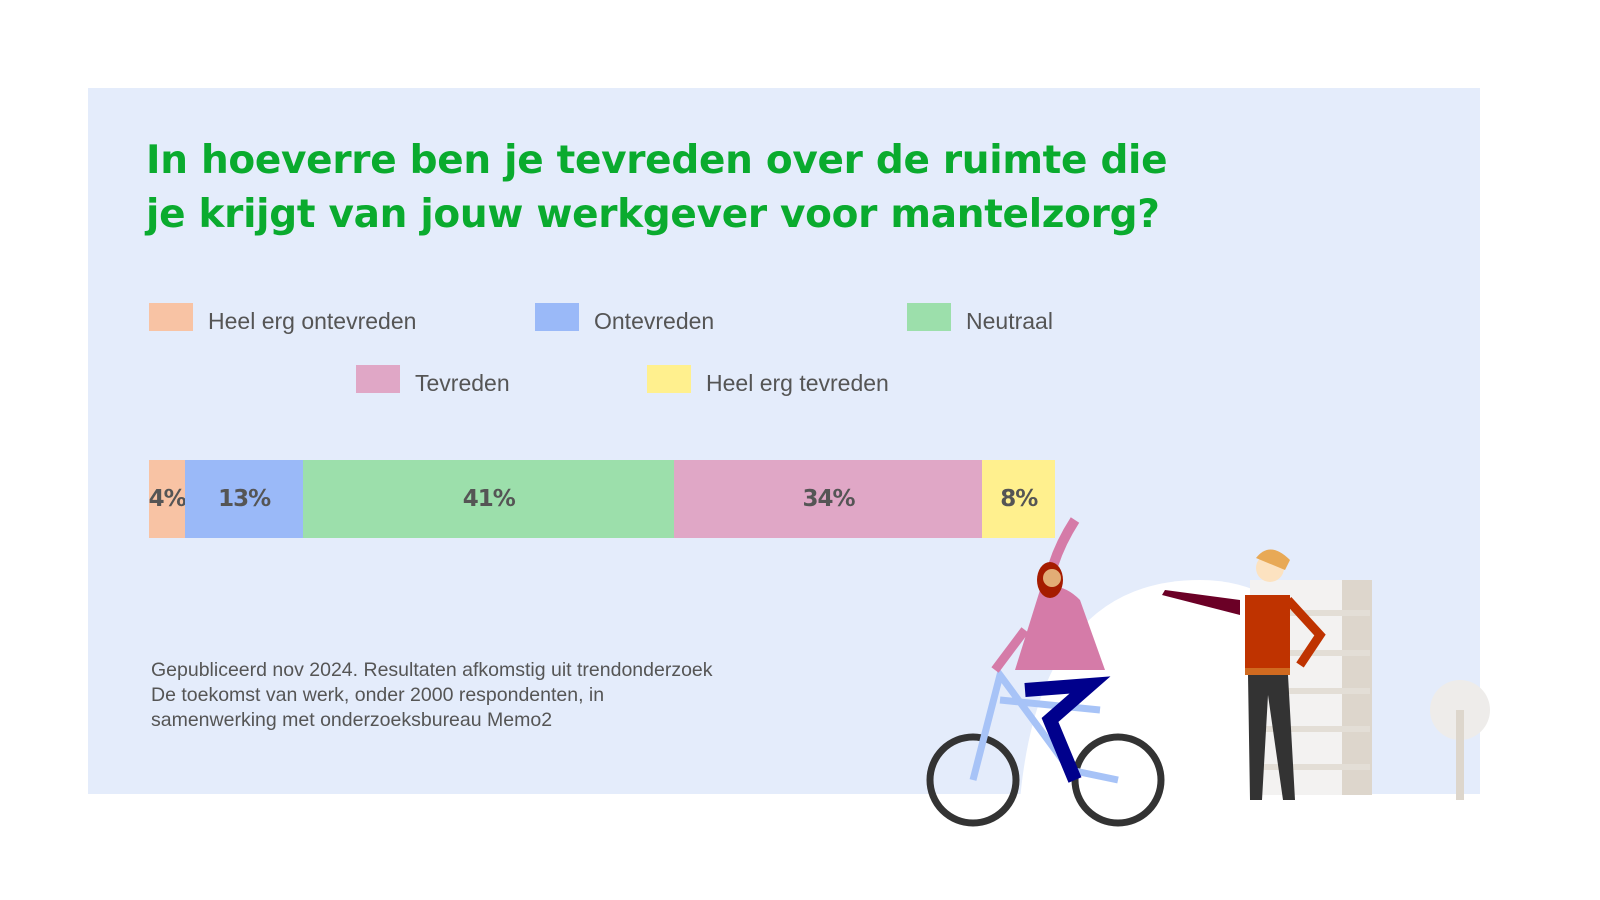  Describe the element at coordinates (797, 382) in the screenshot. I see `legend-label: Heel erg tevreden` at that location.